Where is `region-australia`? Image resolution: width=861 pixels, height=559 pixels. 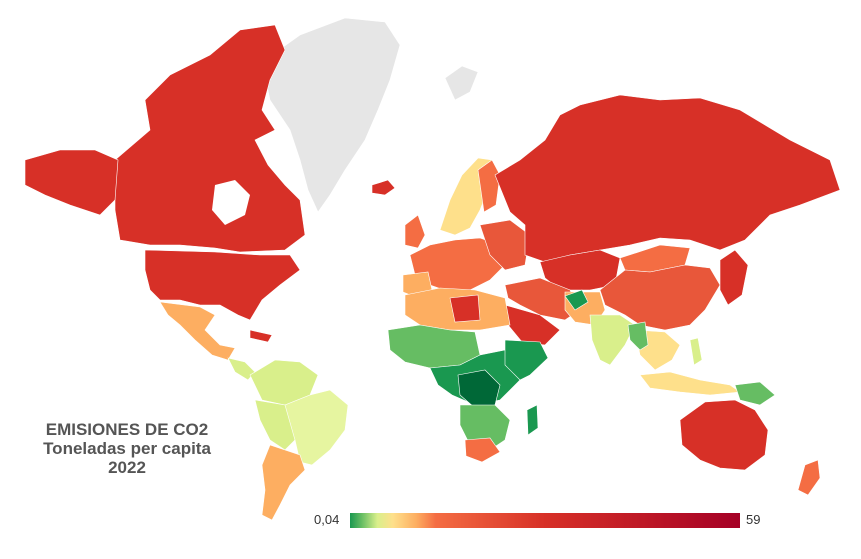
region-australia is located at coordinates (724, 435).